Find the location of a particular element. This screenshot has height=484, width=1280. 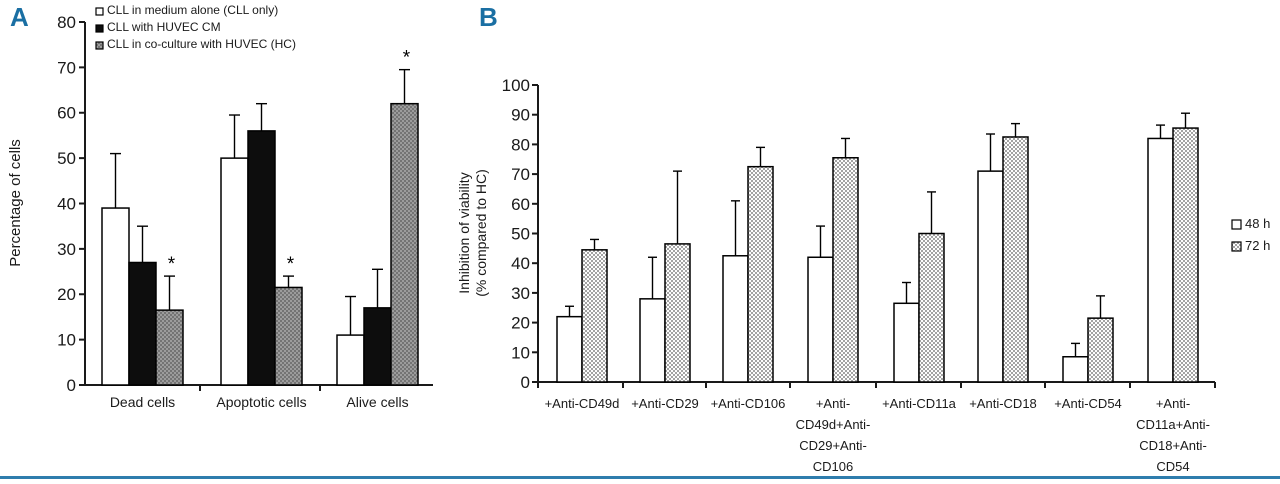

category-label: +Anti-CD54 is located at coordinates (1088, 403).